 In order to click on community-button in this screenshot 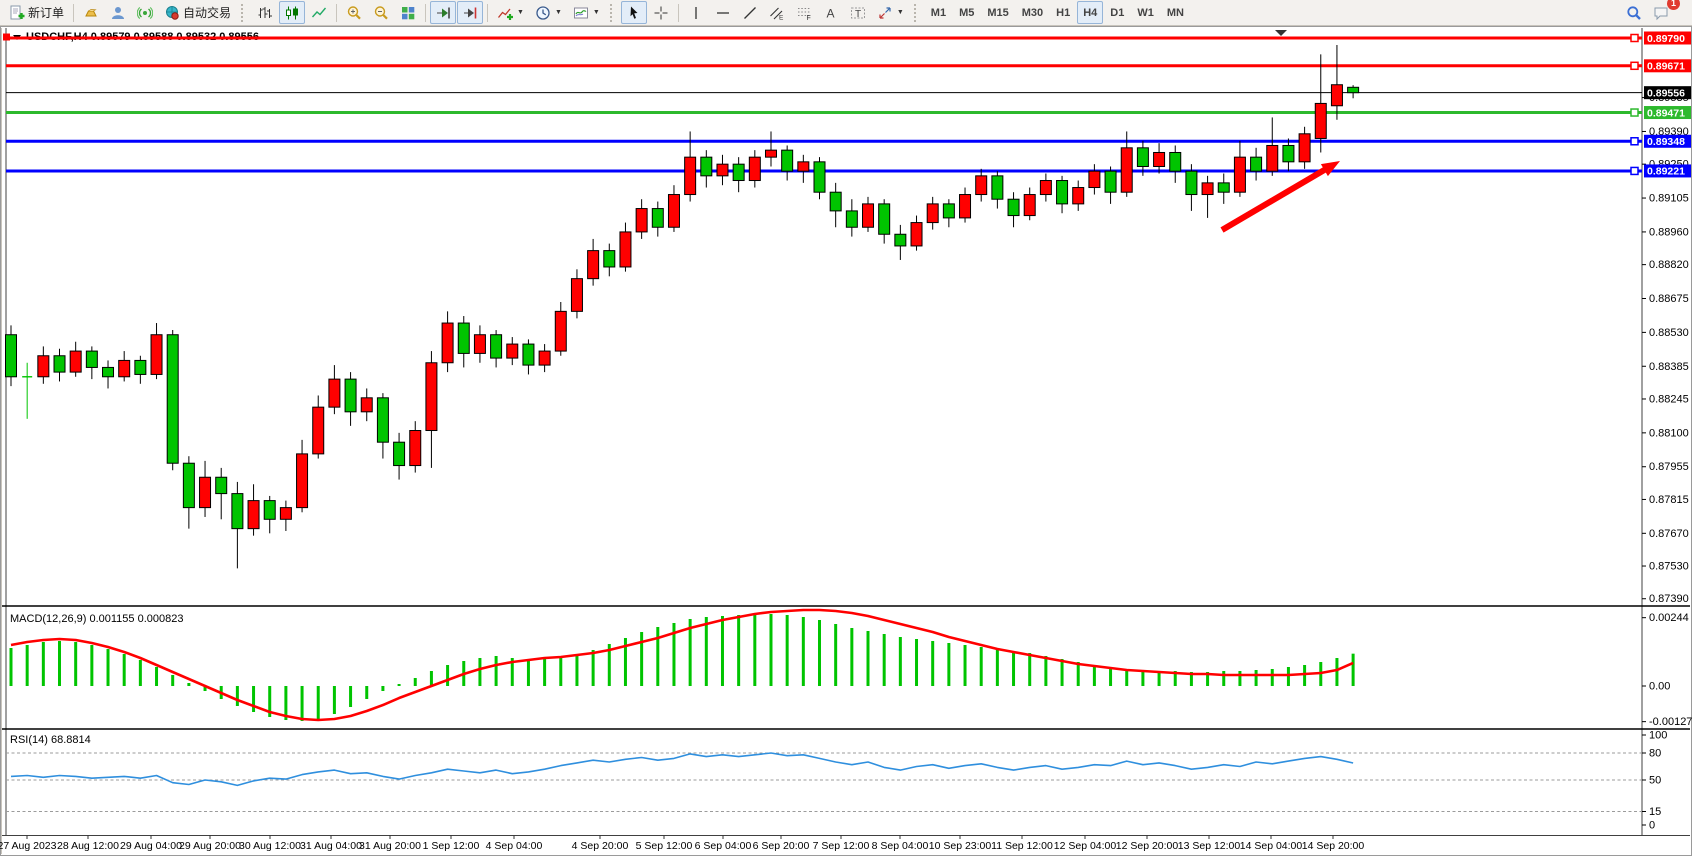, I will do `click(118, 12)`.